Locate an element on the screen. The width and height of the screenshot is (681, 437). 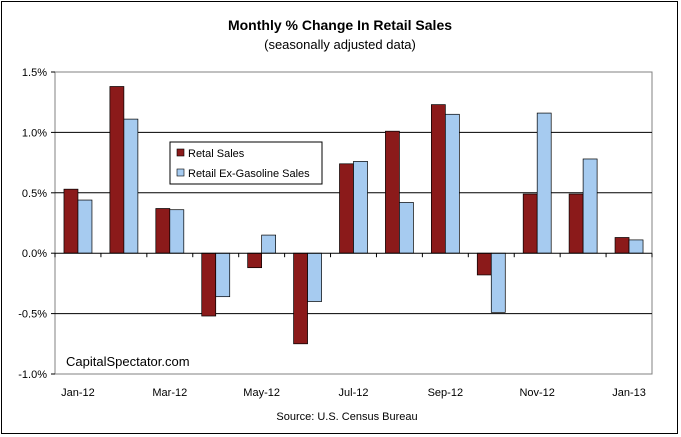
x-tick-label: Jan-13 is located at coordinates (629, 393).